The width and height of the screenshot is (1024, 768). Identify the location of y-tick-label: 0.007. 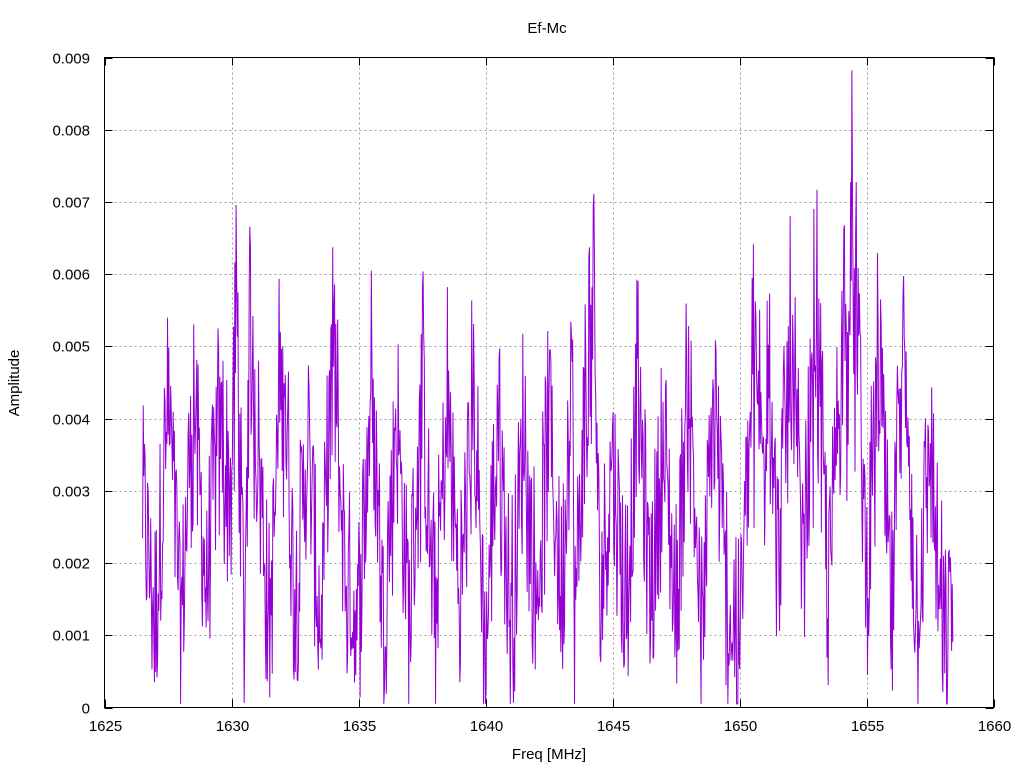
(71, 203).